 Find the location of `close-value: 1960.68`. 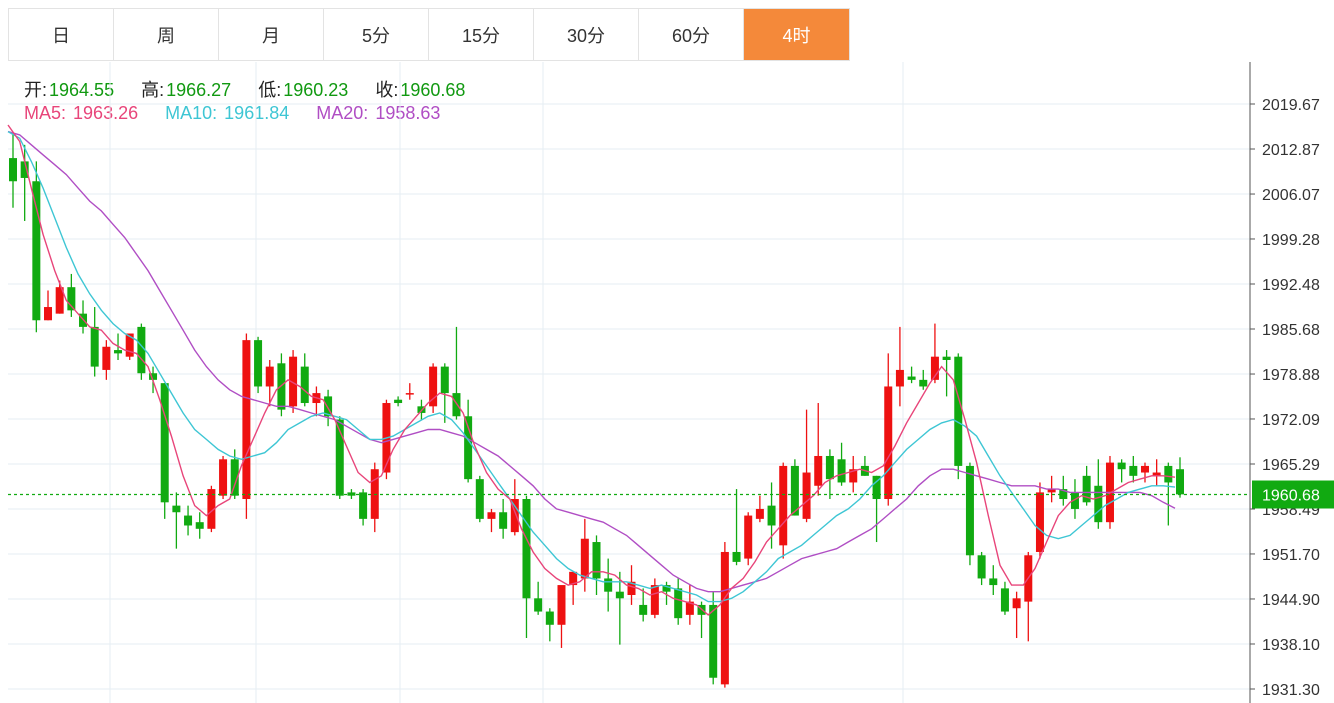

close-value: 1960.68 is located at coordinates (433, 90).